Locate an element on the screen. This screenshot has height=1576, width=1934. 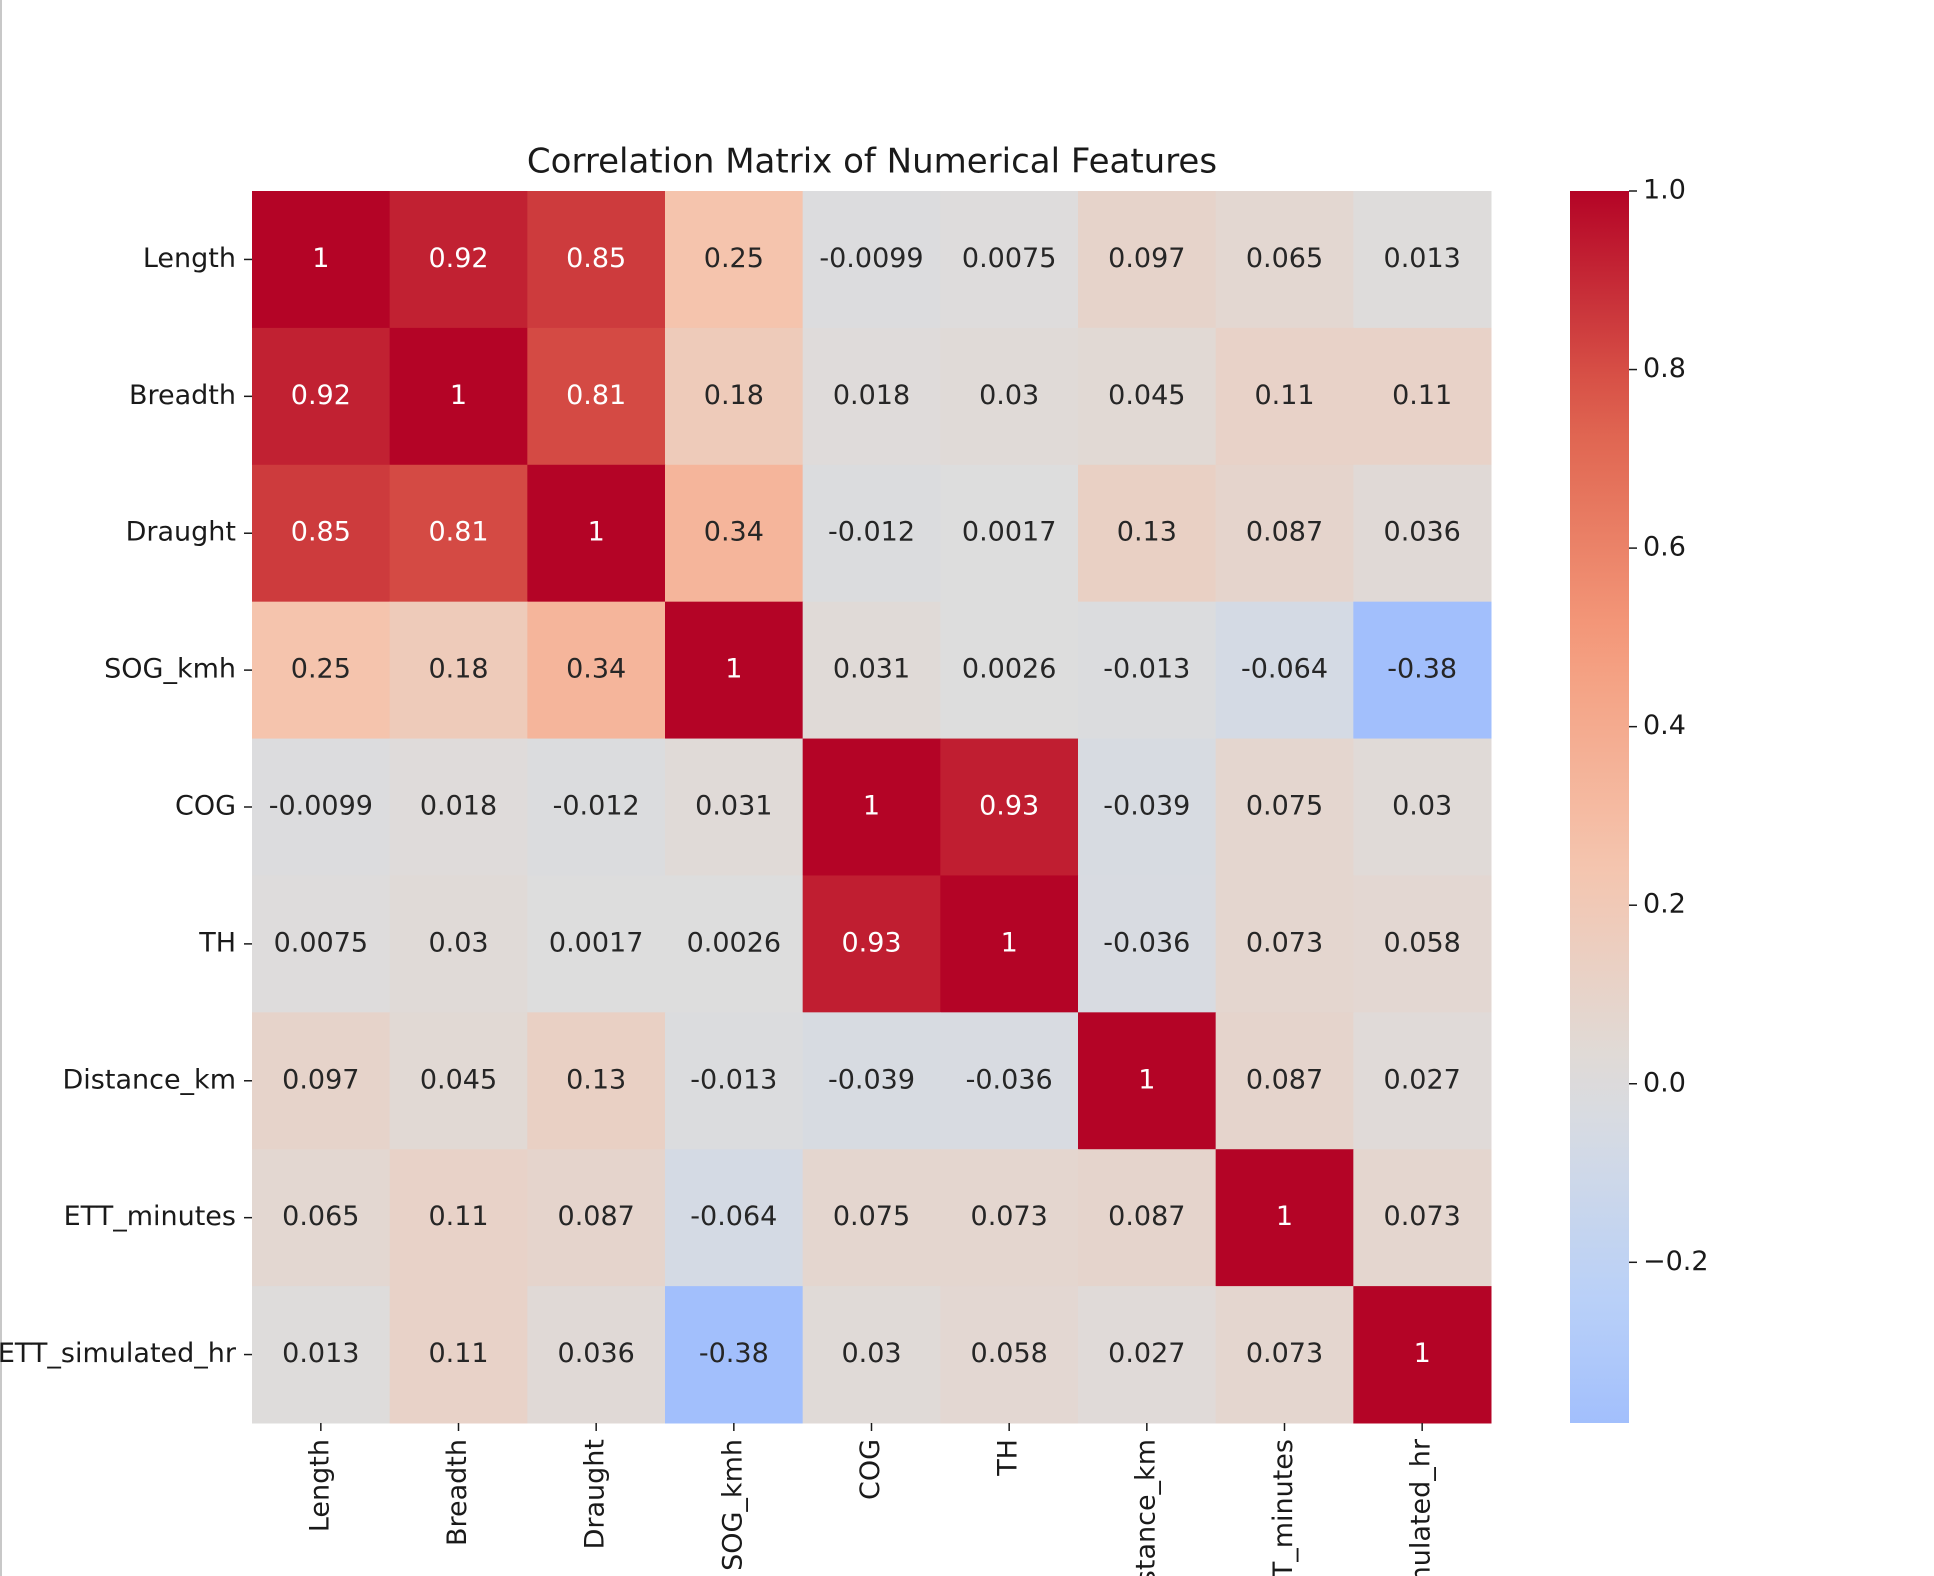
colorbar-tick-label: 0.6 is located at coordinates (1664, 547).